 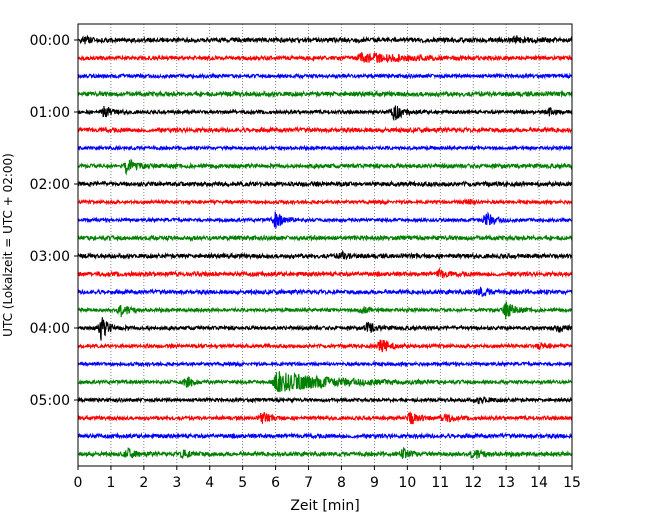 I want to click on y-axis-ticks: 00:00 01:00 02:00 03:00 04:00 05:00, so click(x=54, y=221).